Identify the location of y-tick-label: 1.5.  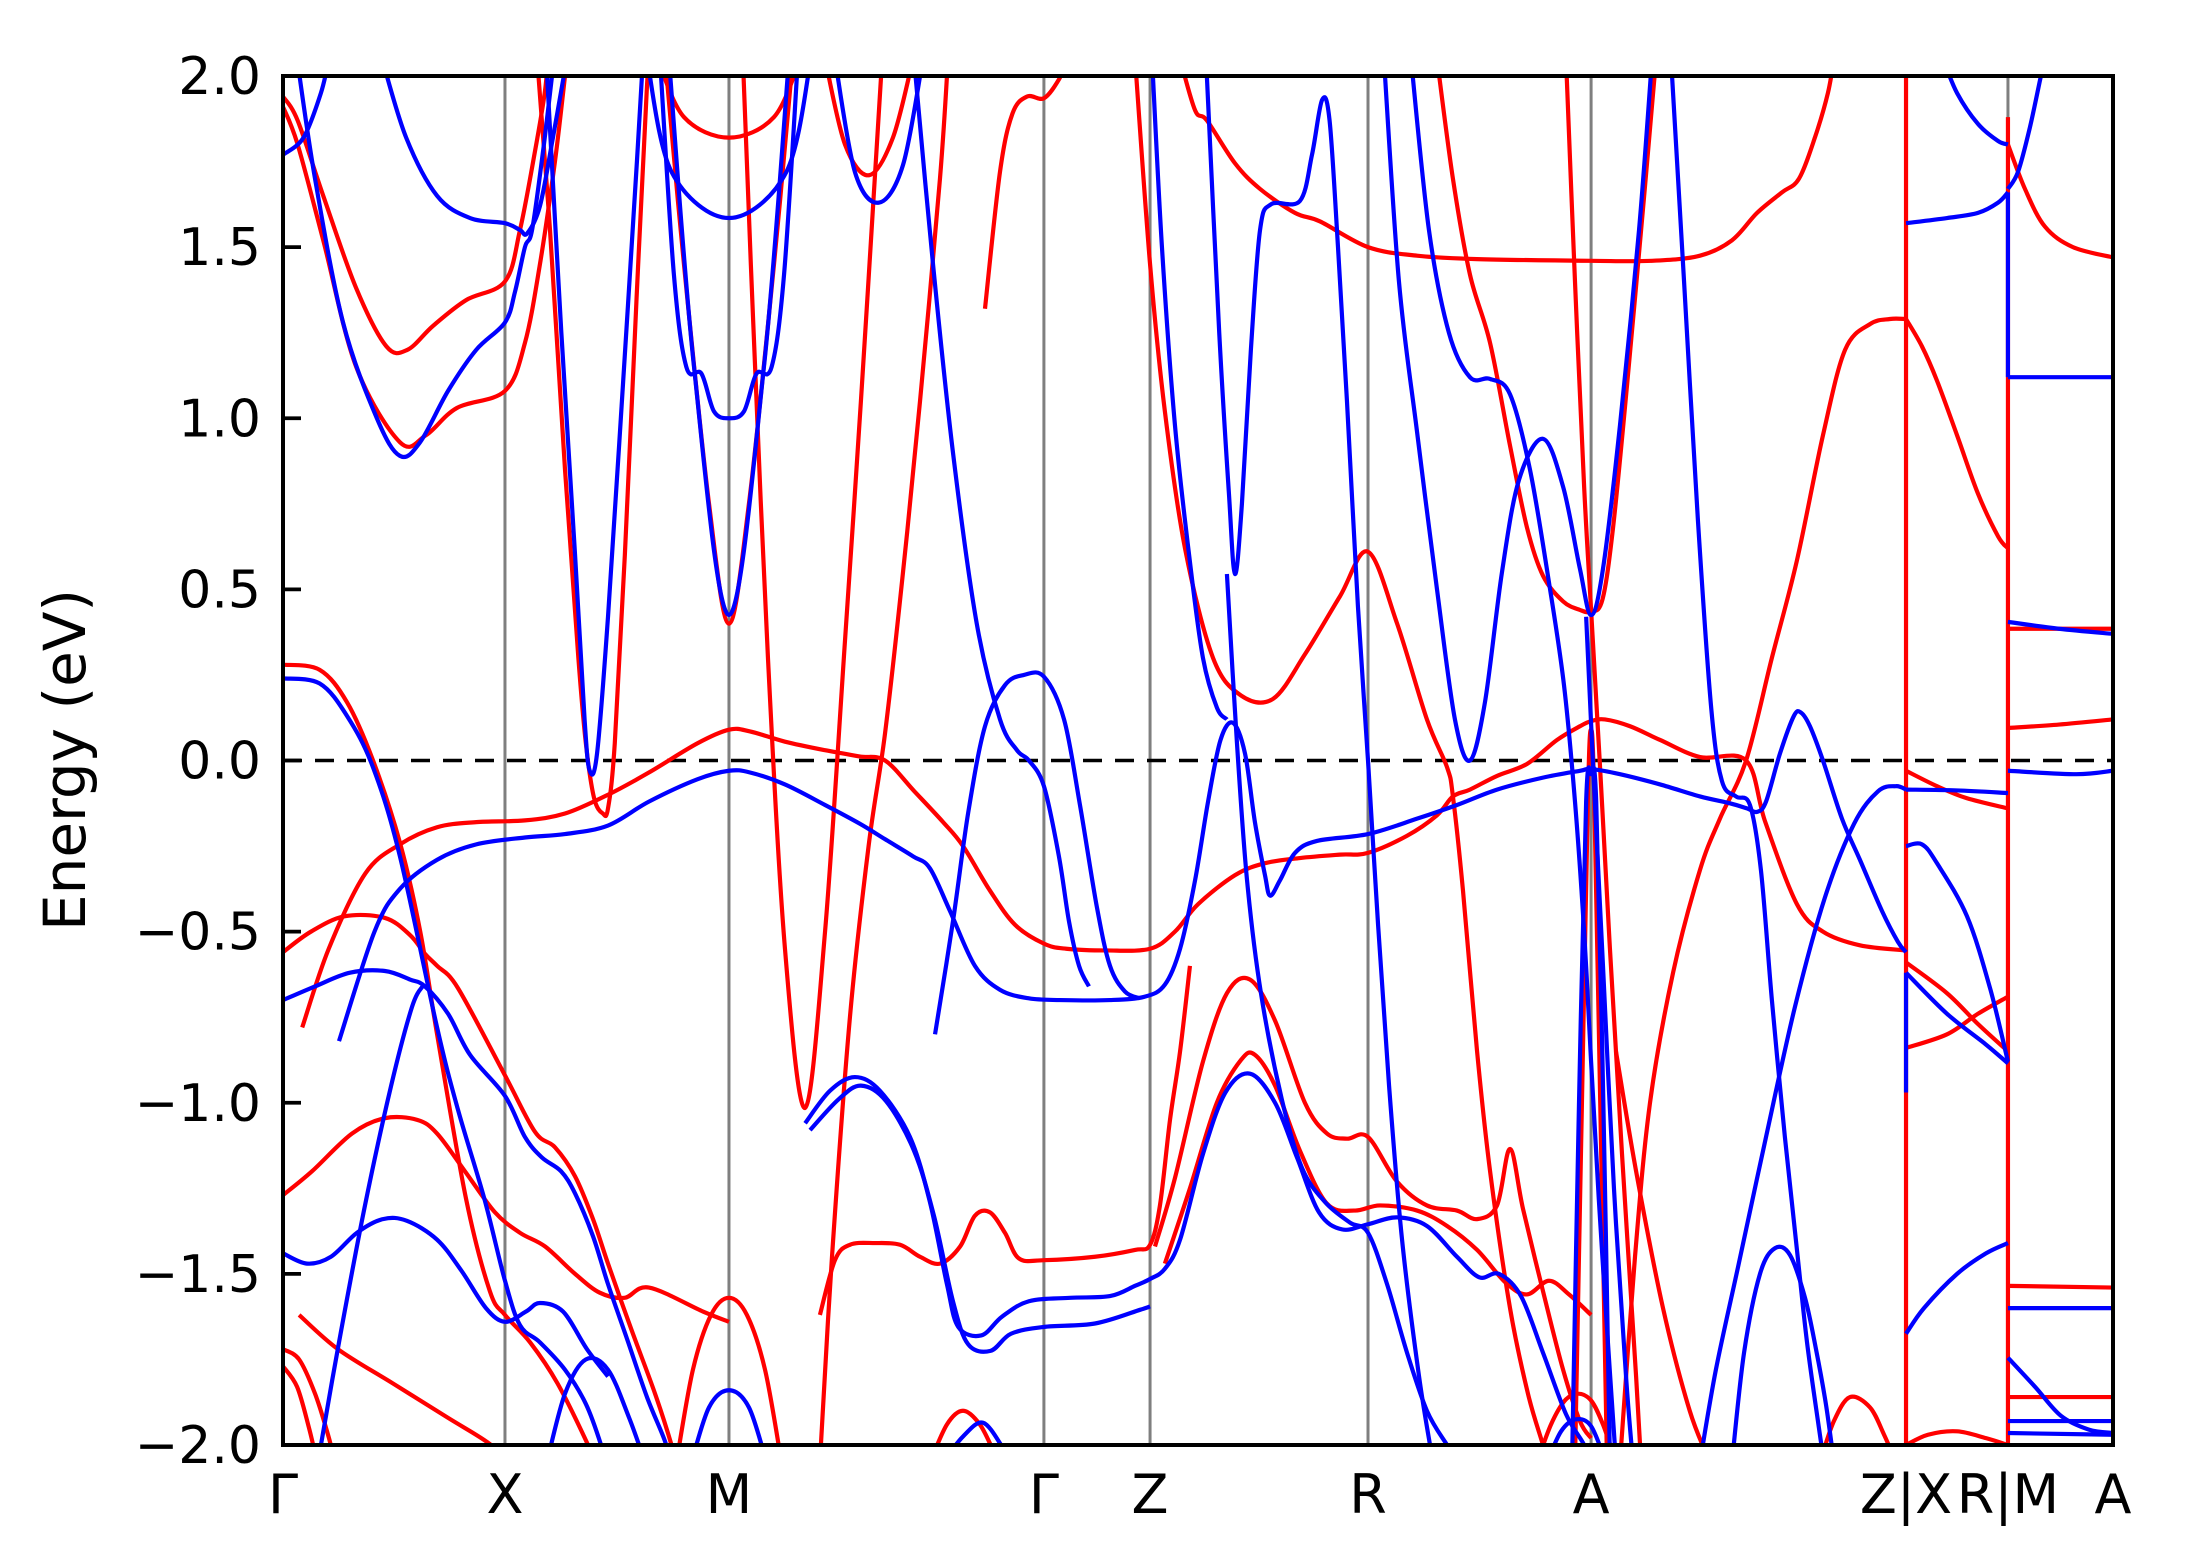
(219, 248).